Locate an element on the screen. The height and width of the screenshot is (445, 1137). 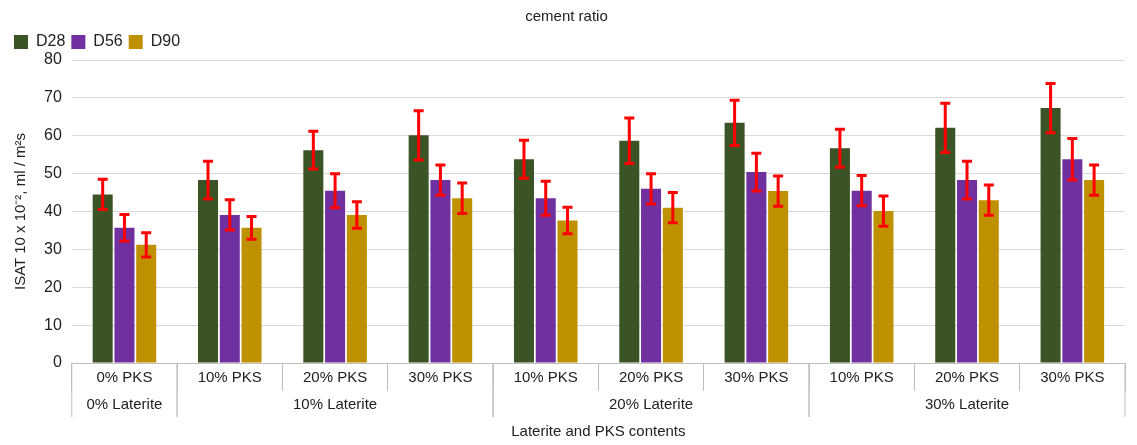
y-tick-label: 30 is located at coordinates (53, 248).